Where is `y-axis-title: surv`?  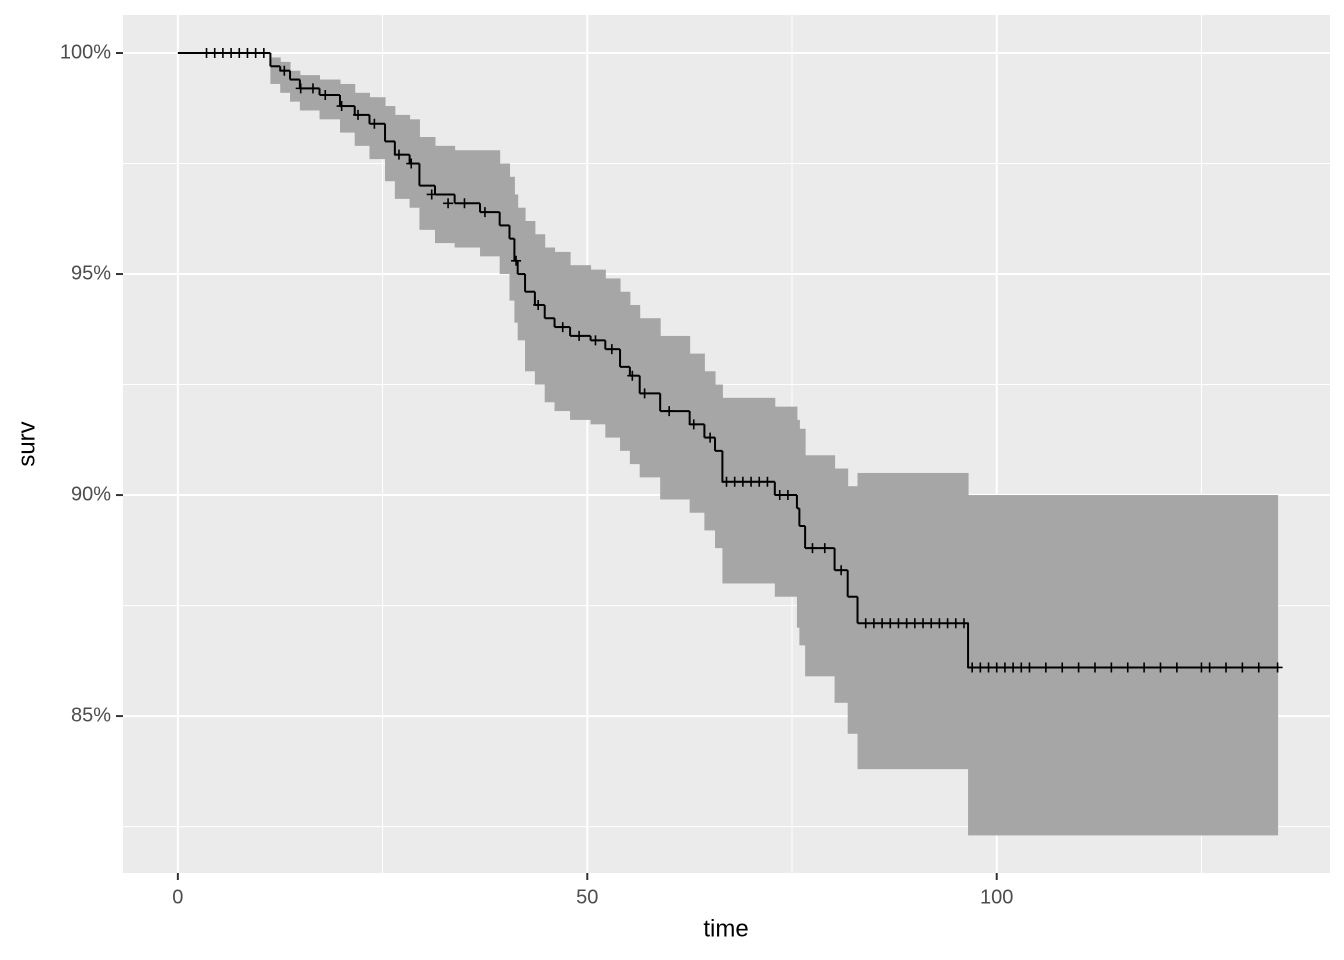
y-axis-title: surv is located at coordinates (26, 443).